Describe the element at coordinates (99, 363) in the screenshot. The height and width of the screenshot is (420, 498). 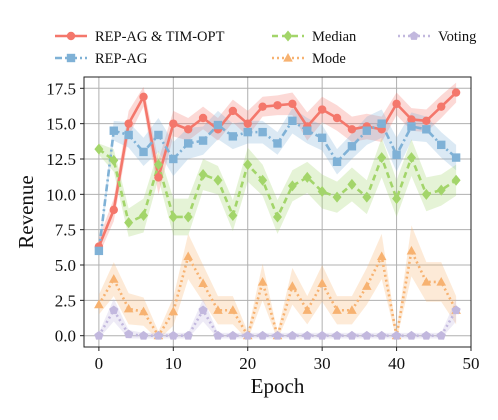
I see `x-tick-label: 0` at that location.